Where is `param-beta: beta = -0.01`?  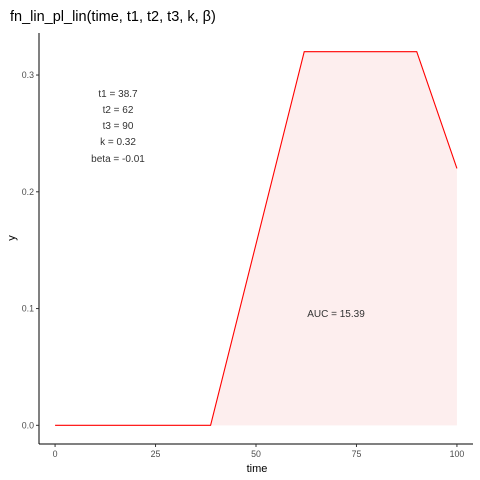 param-beta: beta = -0.01 is located at coordinates (118, 159).